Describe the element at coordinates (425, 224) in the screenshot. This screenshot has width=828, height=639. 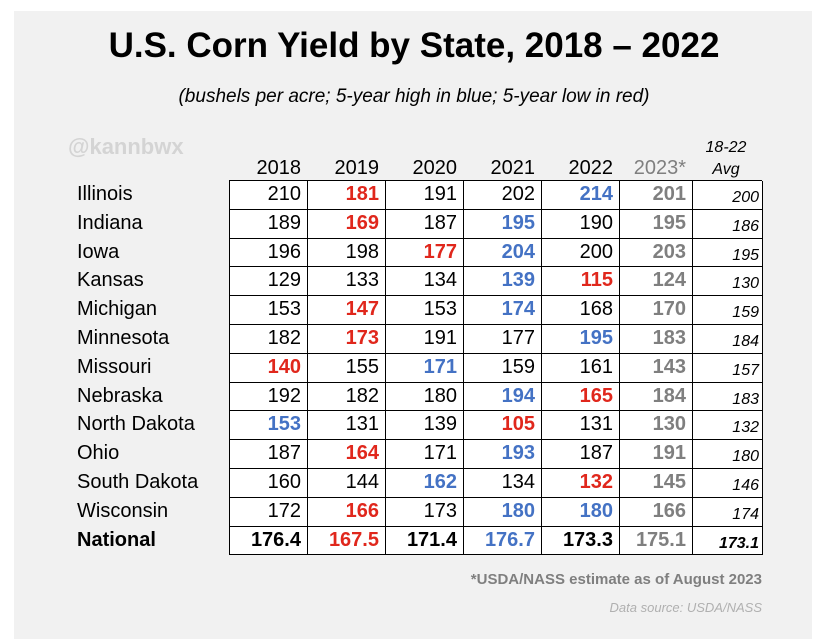
I see `cell-indiana-2020: 187` at that location.